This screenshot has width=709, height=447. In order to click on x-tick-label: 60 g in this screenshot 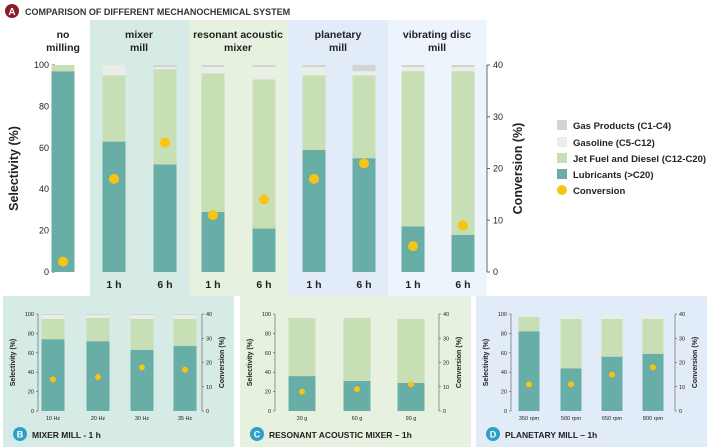, I will do `click(357, 419)`.